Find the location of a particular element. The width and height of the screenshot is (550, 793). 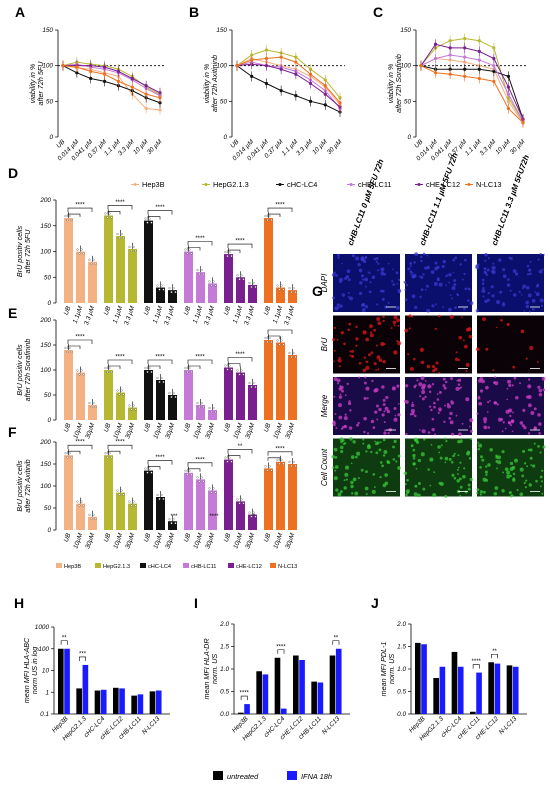

y-axis-label-line: mean MFI PDL-1 is located at coordinates (383, 669).